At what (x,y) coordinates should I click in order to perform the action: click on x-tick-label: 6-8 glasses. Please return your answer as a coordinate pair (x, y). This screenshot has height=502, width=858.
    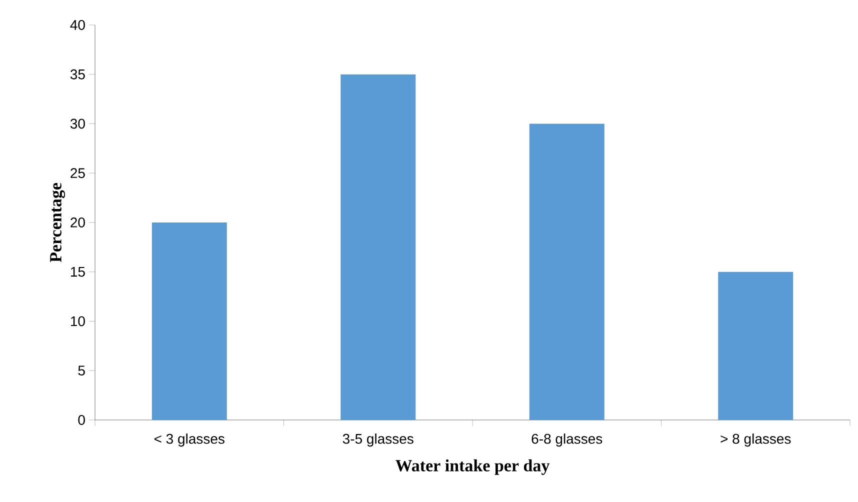
    Looking at the image, I should click on (567, 440).